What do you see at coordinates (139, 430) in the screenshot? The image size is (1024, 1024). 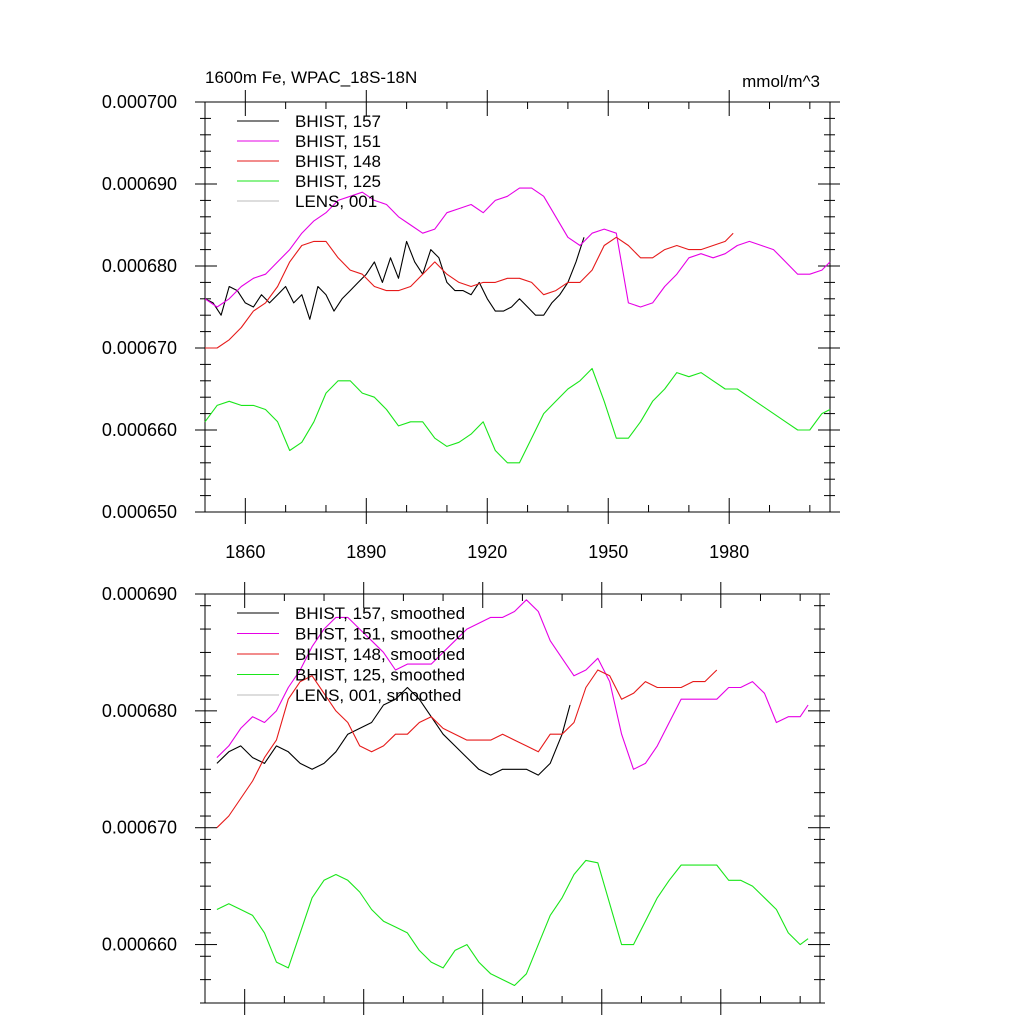 I see `panel1-y-tick-label: 0.000660` at bounding box center [139, 430].